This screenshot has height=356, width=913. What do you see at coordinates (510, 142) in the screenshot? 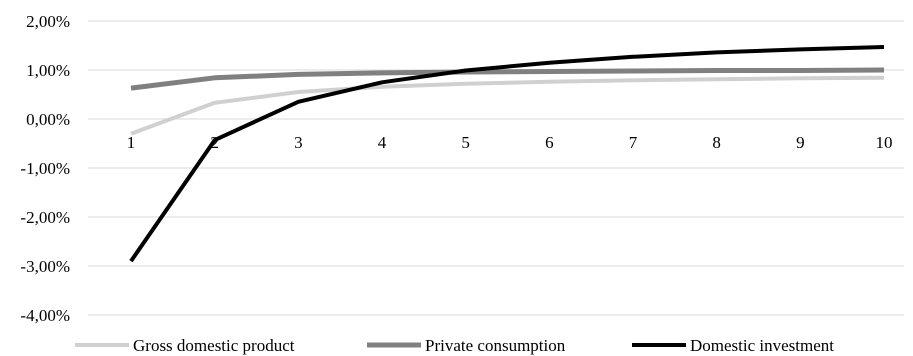
I see `x-axis-category-labels: 12345678910` at bounding box center [510, 142].